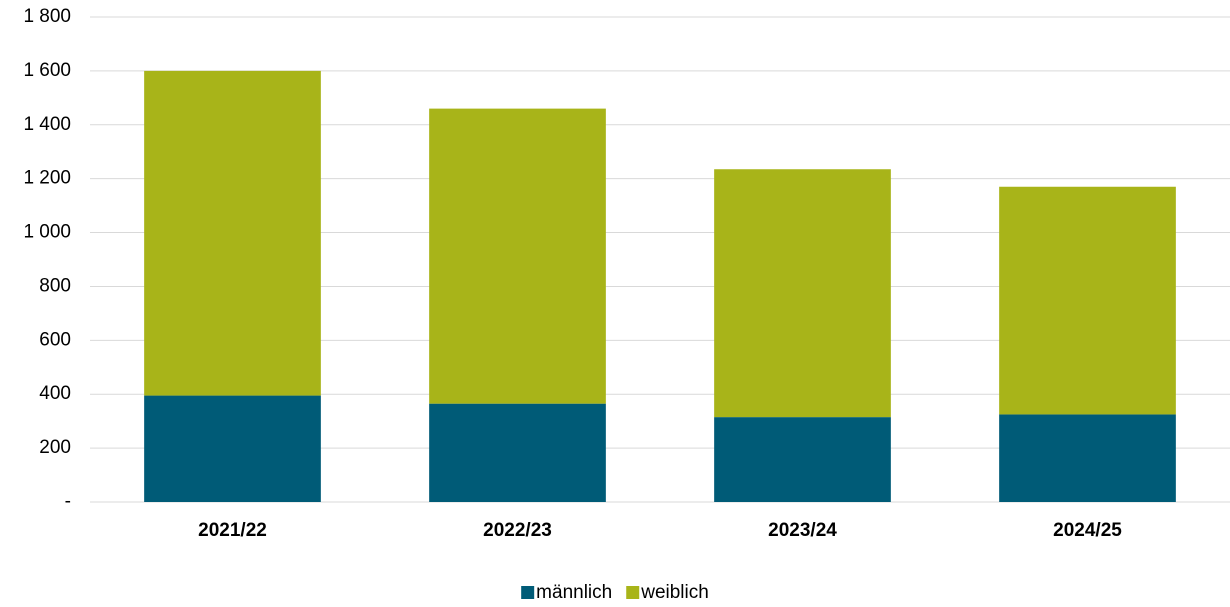 This screenshot has height=607, width=1230. What do you see at coordinates (802, 530) in the screenshot?
I see `x-tick-label: 2023/24` at bounding box center [802, 530].